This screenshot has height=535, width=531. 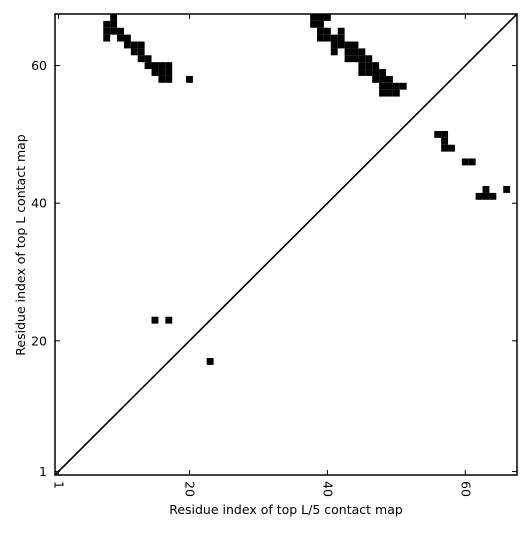 What do you see at coordinates (39, 203) in the screenshot?
I see `y-tick-label: 40` at bounding box center [39, 203].